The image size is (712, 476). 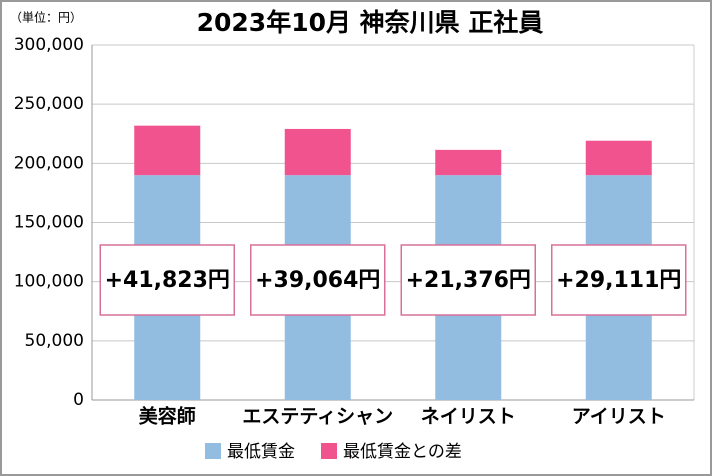 I want to click on data-label: +29,111円, so click(x=618, y=280).